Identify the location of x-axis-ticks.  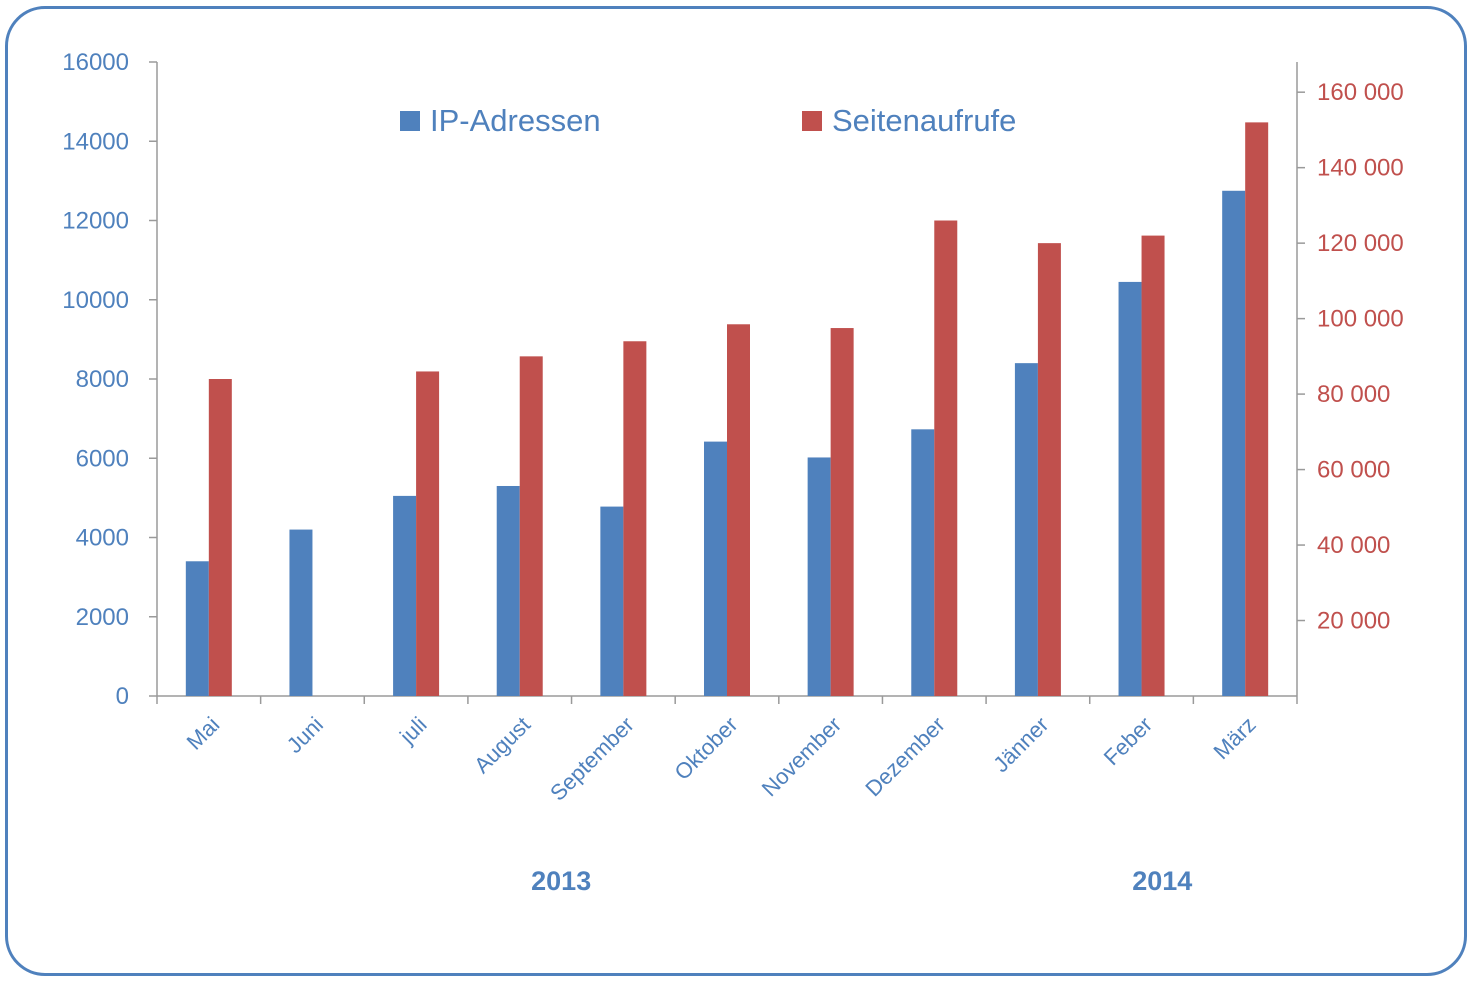
(727, 700).